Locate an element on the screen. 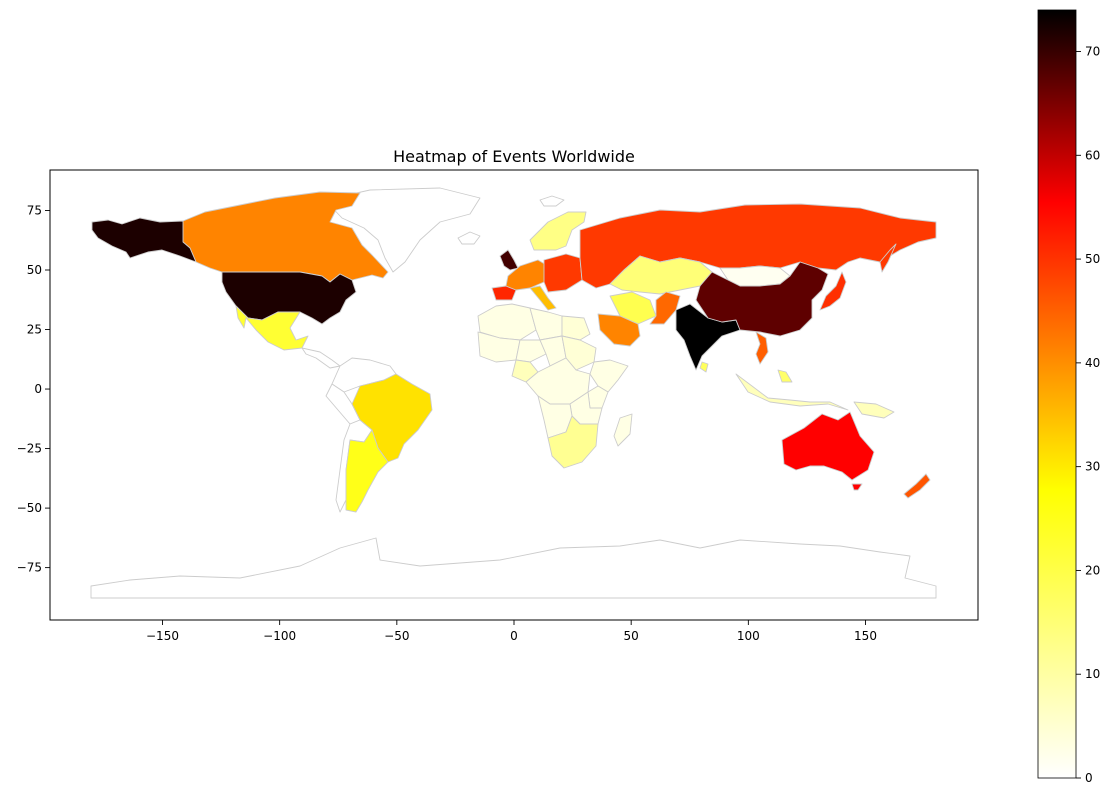  region-italy is located at coordinates (543, 298).